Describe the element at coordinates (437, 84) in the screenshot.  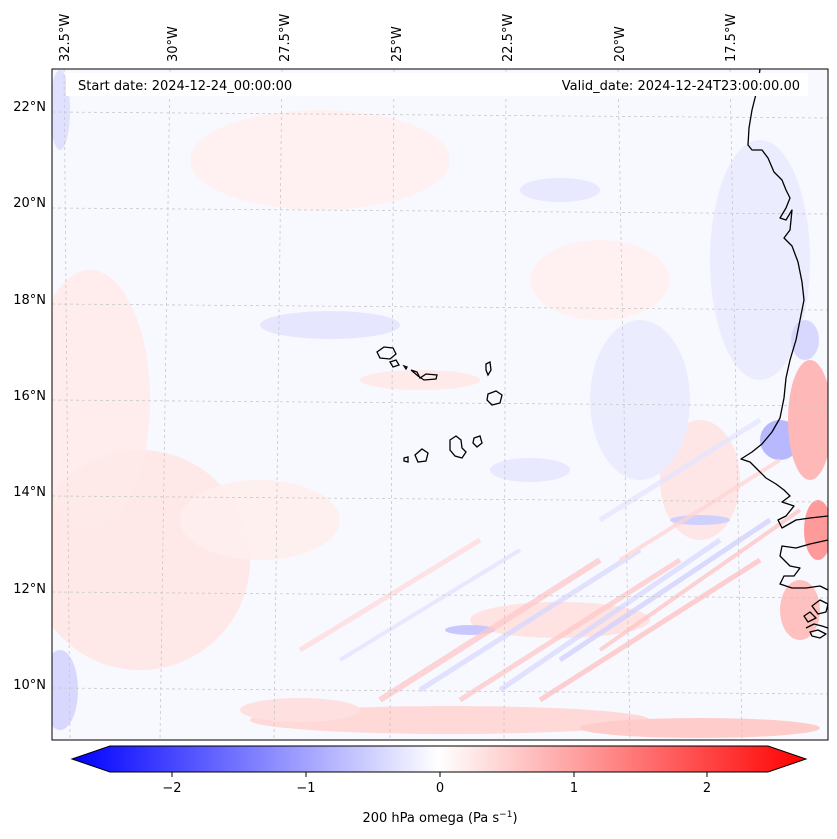
I see `info-box` at that location.